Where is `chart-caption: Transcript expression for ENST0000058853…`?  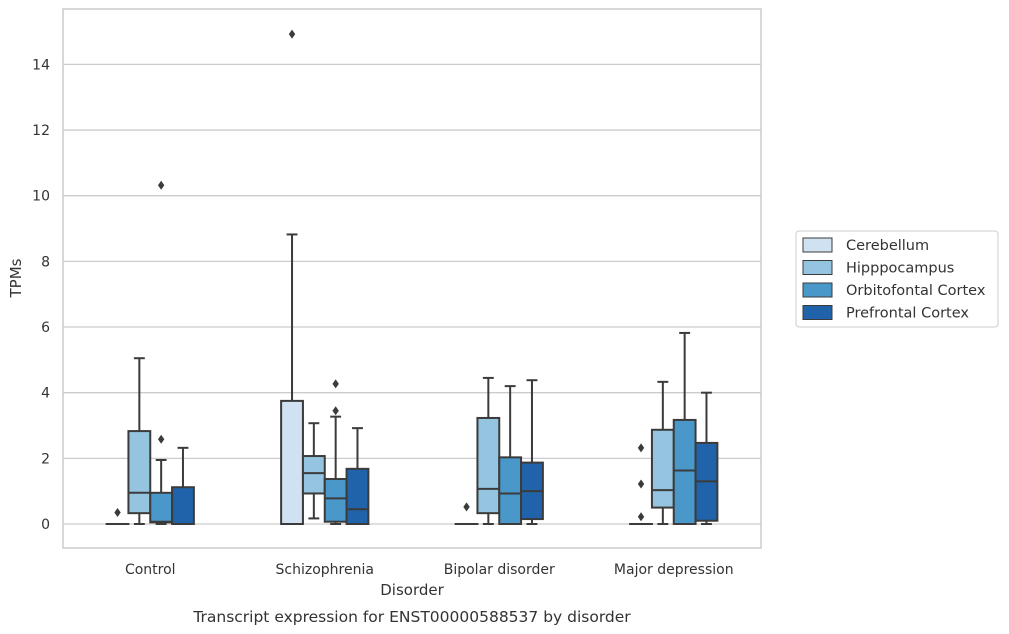 chart-caption: Transcript expression for ENST0000058853… is located at coordinates (411, 617).